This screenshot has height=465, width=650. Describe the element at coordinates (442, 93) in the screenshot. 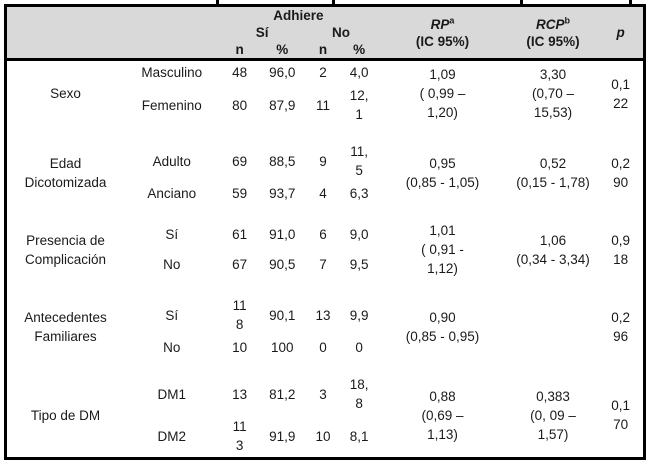

I see `cell-rp: 1,09 ( 0,99 – 1,20)` at that location.